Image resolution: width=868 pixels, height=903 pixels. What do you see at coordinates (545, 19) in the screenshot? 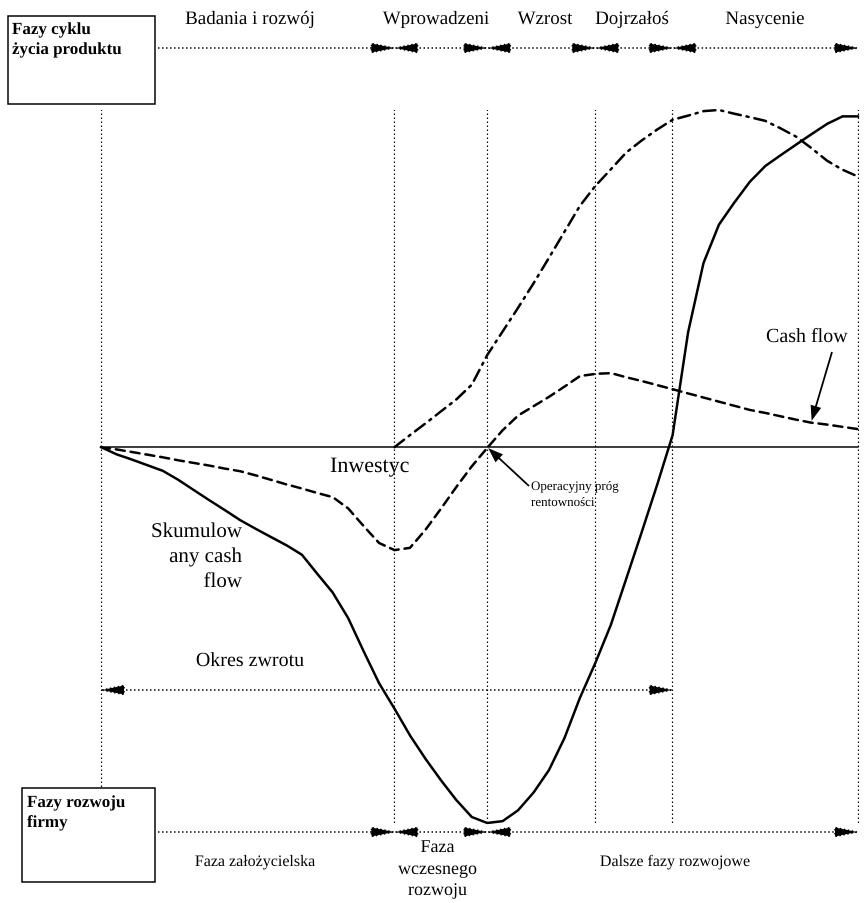
I see `text: Wzrost` at bounding box center [545, 19].